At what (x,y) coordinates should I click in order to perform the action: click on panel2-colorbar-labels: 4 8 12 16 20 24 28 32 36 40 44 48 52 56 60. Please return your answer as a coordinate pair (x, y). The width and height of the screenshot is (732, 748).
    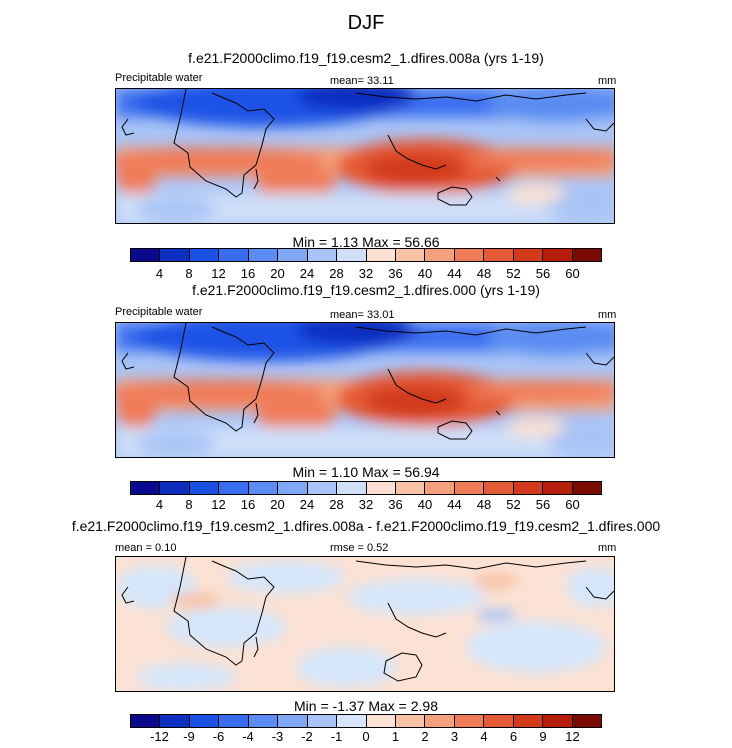
    Looking at the image, I should click on (366, 505).